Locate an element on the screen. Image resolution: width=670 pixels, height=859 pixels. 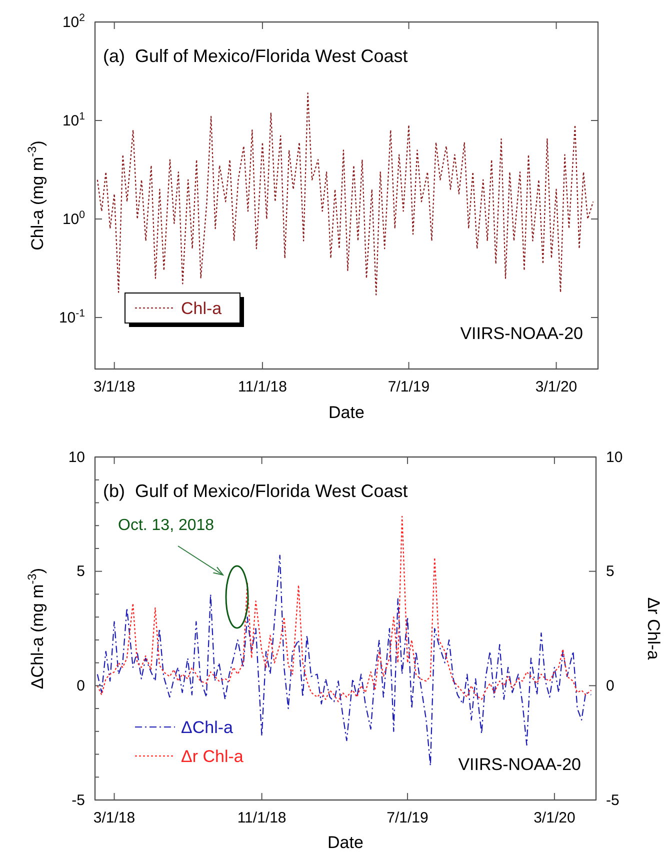
legend-label: Chl-a is located at coordinates (201, 308).